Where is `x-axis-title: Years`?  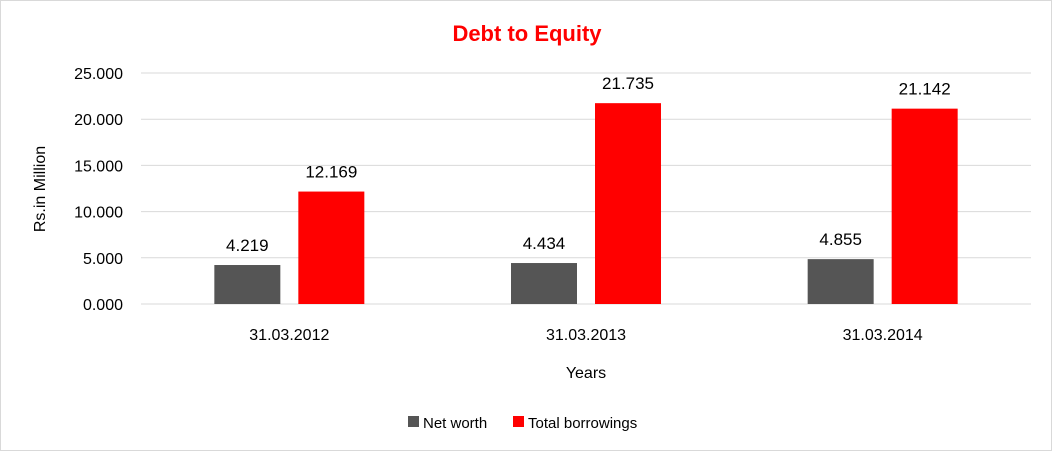
x-axis-title: Years is located at coordinates (586, 373).